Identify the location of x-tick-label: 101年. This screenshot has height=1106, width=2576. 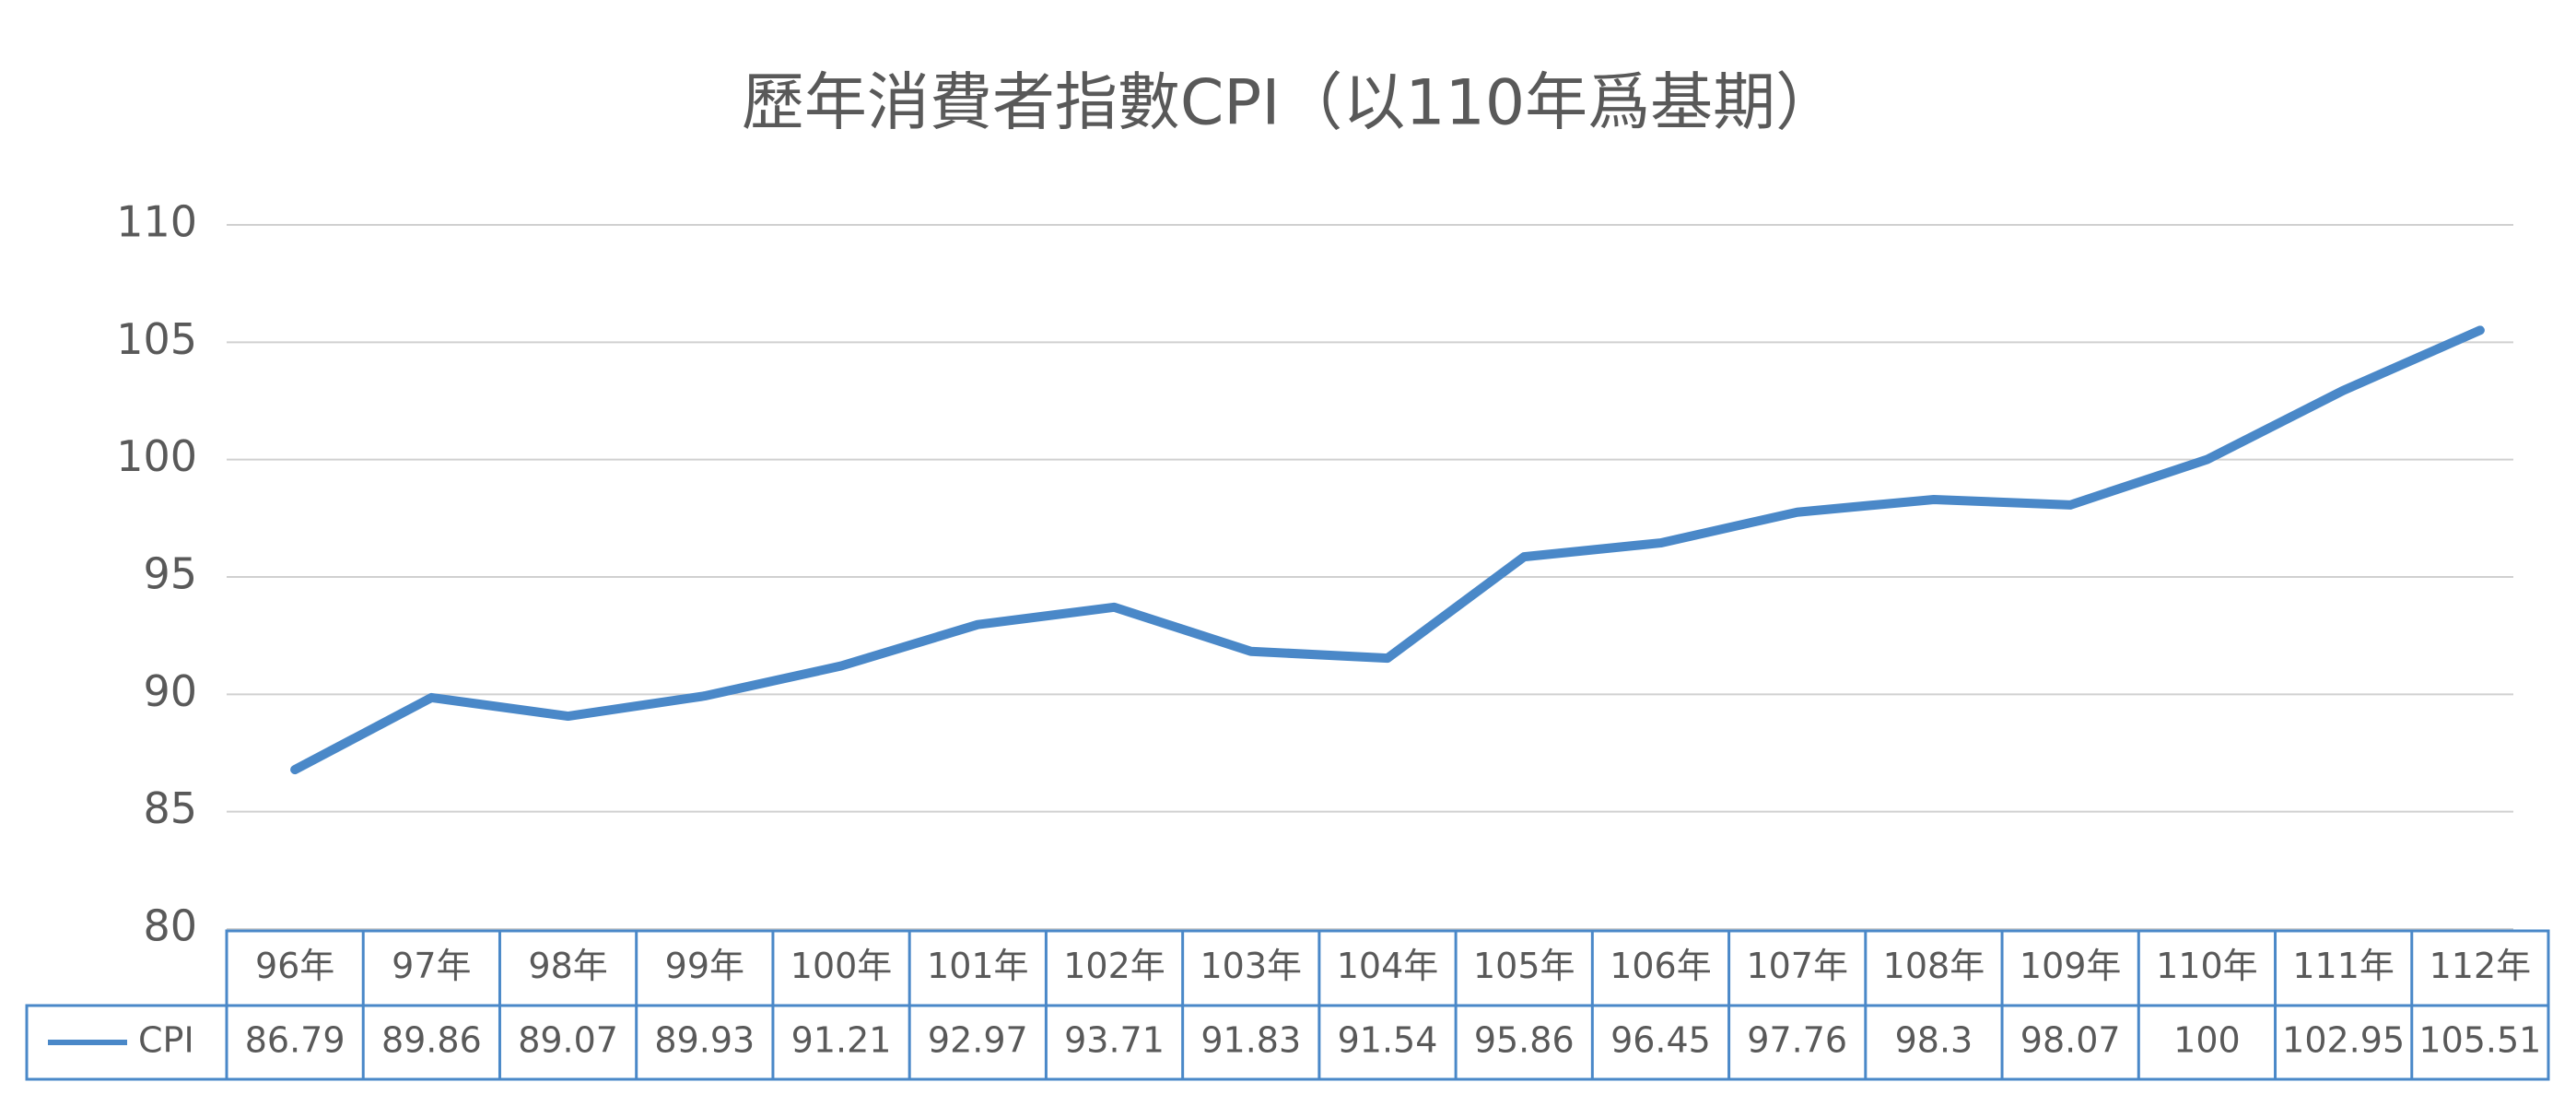
(978, 966).